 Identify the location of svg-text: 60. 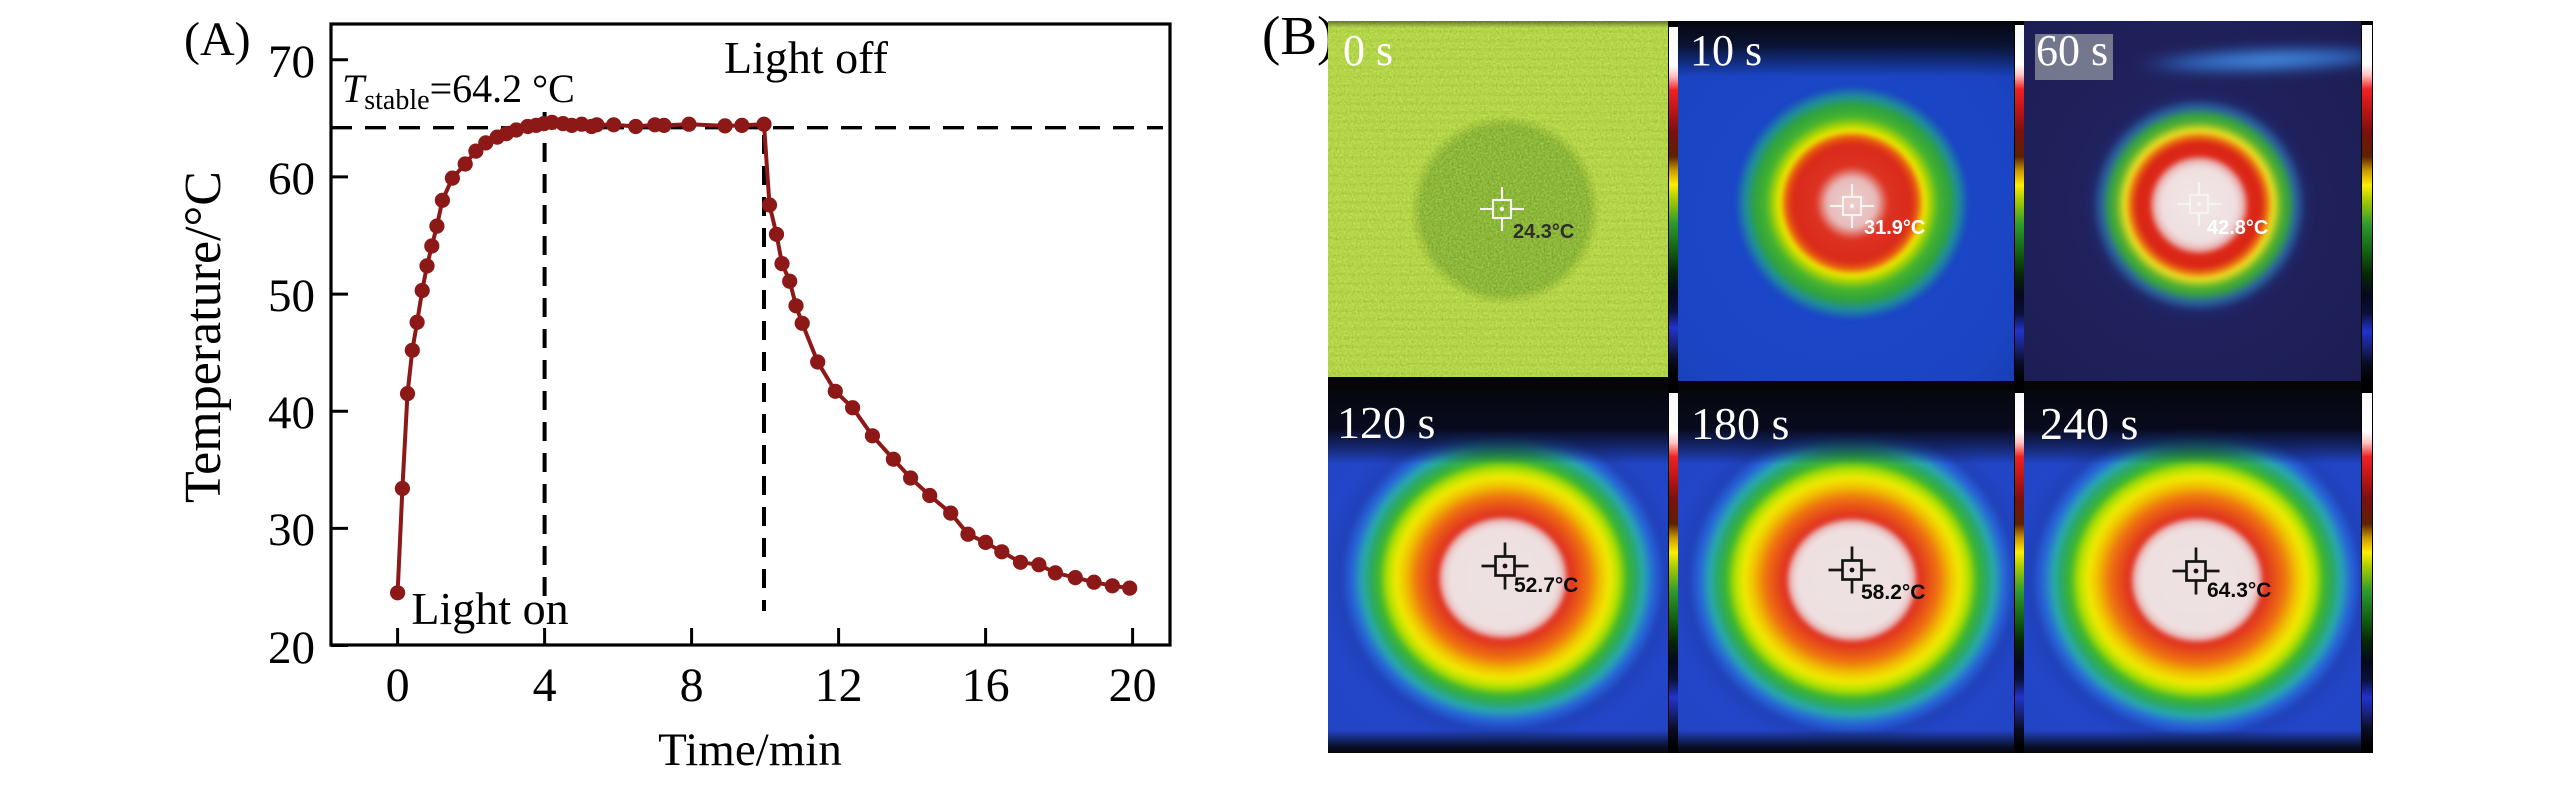
(291, 179).